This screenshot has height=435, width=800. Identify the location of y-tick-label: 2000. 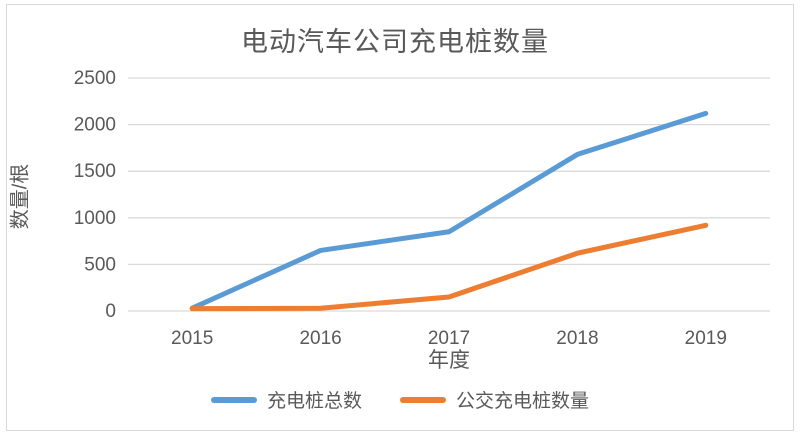
(95, 125).